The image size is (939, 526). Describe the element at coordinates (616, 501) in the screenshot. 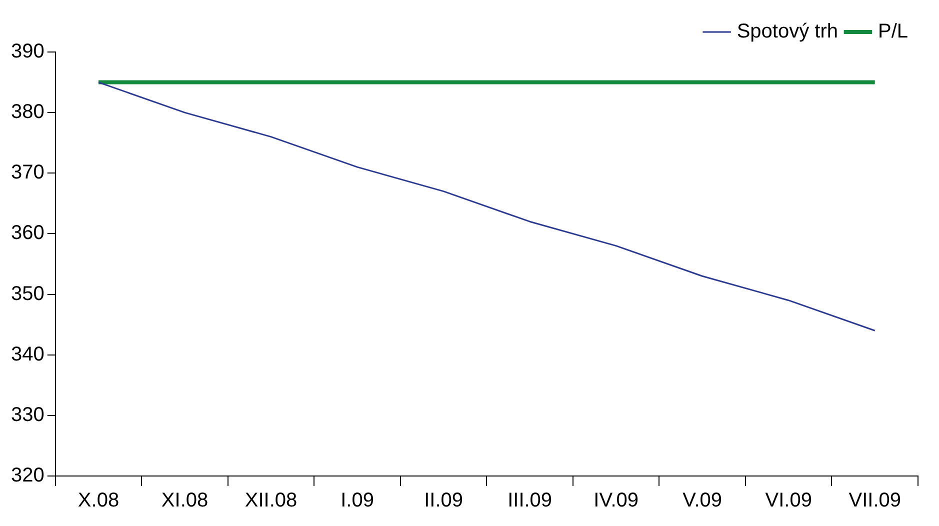

I see `x-tick-label: IV.09` at that location.